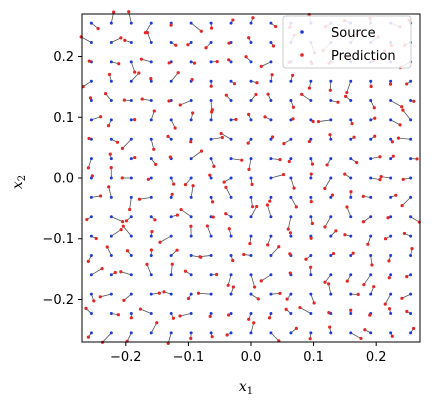  Describe the element at coordinates (246, 388) in the screenshot. I see `x-axis-label: x1` at that location.